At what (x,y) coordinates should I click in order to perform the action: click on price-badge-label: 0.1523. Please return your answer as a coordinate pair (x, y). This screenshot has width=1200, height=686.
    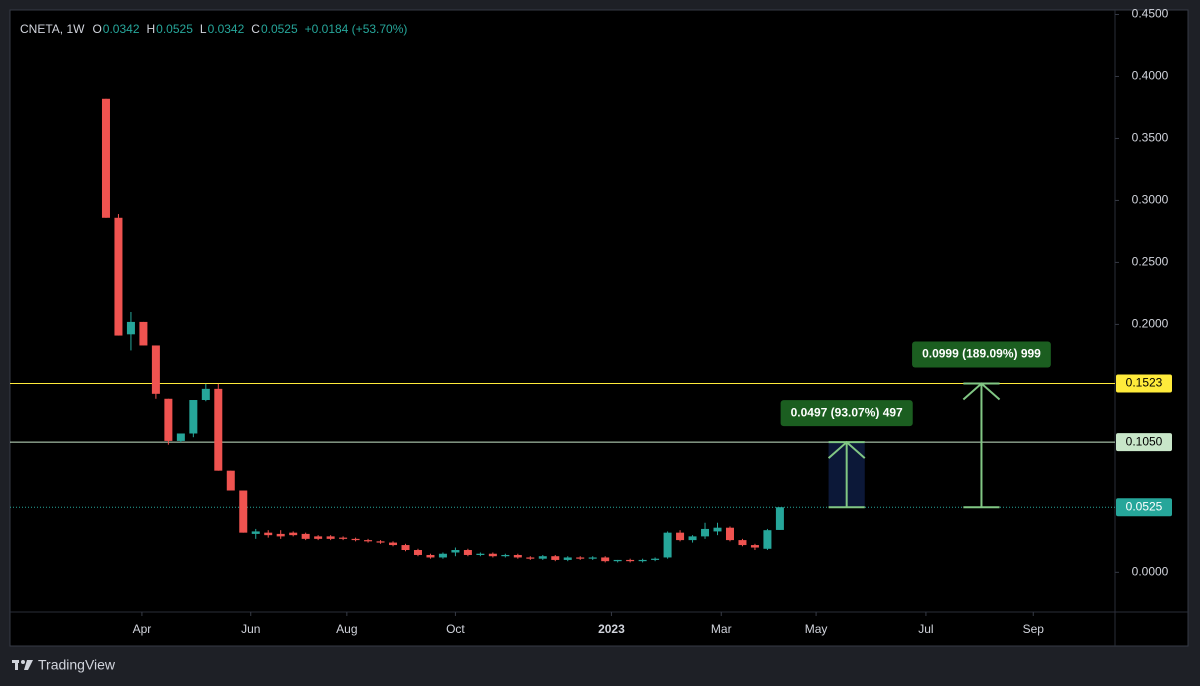
    Looking at the image, I should click on (1144, 383).